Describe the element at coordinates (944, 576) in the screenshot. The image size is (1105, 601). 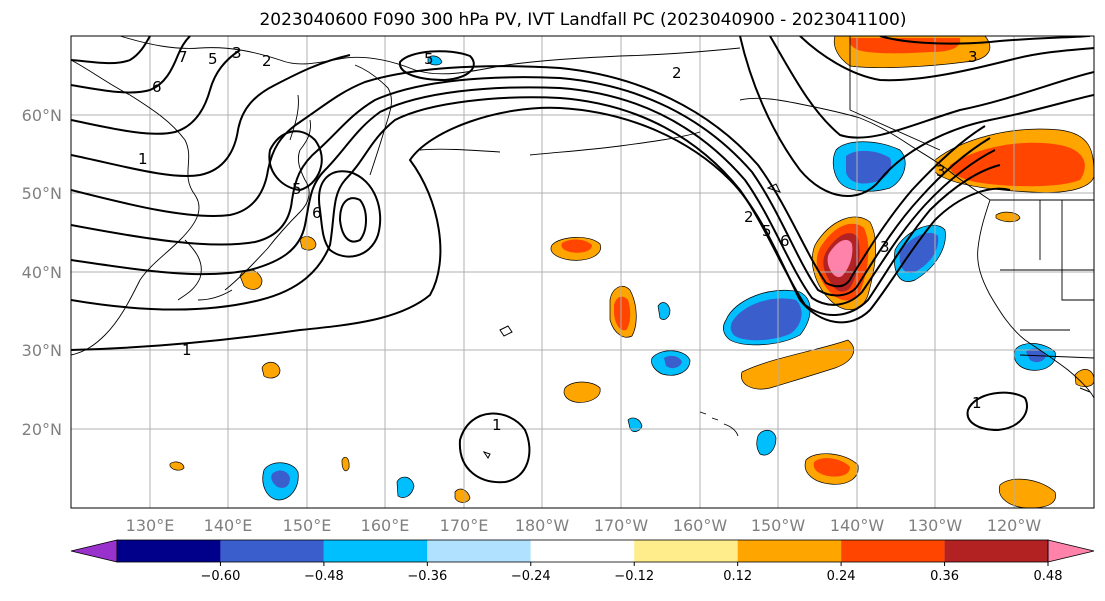
I see `colorbar-tick-label: 0.36` at that location.